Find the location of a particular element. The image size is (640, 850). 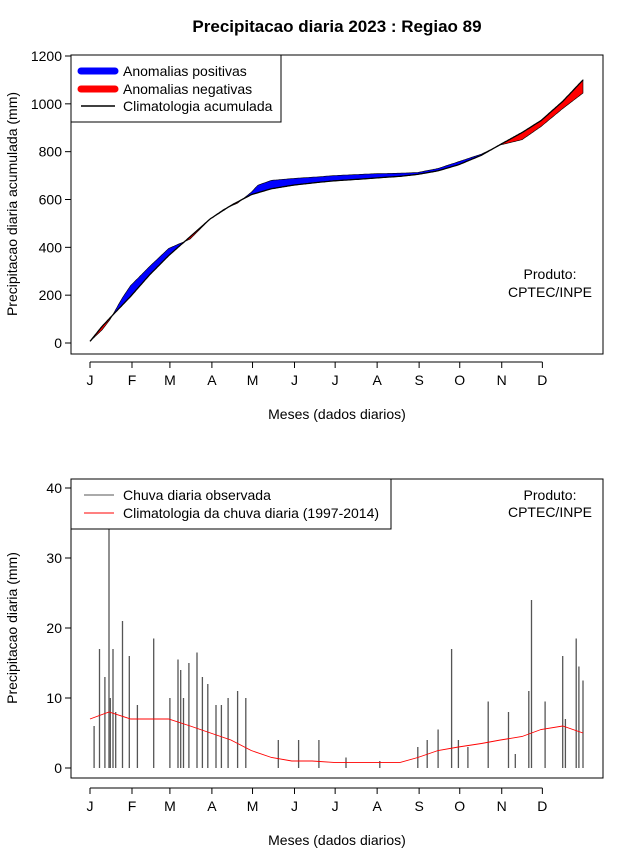

bot-x-tick-label: O is located at coordinates (459, 806).